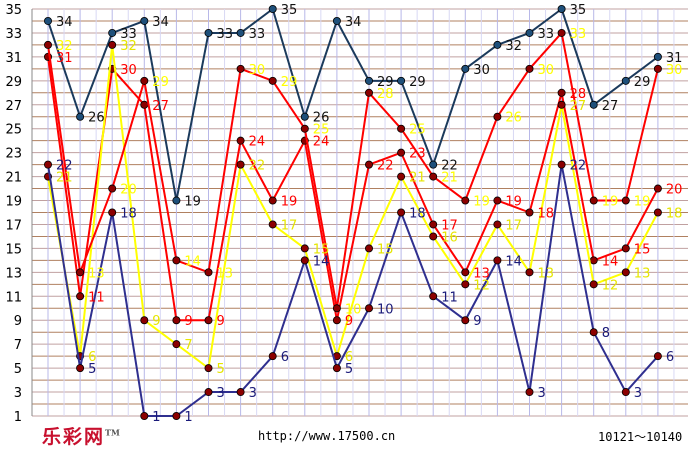  Describe the element at coordinates (128, 46) in the screenshot. I see `data-label: 32` at that location.